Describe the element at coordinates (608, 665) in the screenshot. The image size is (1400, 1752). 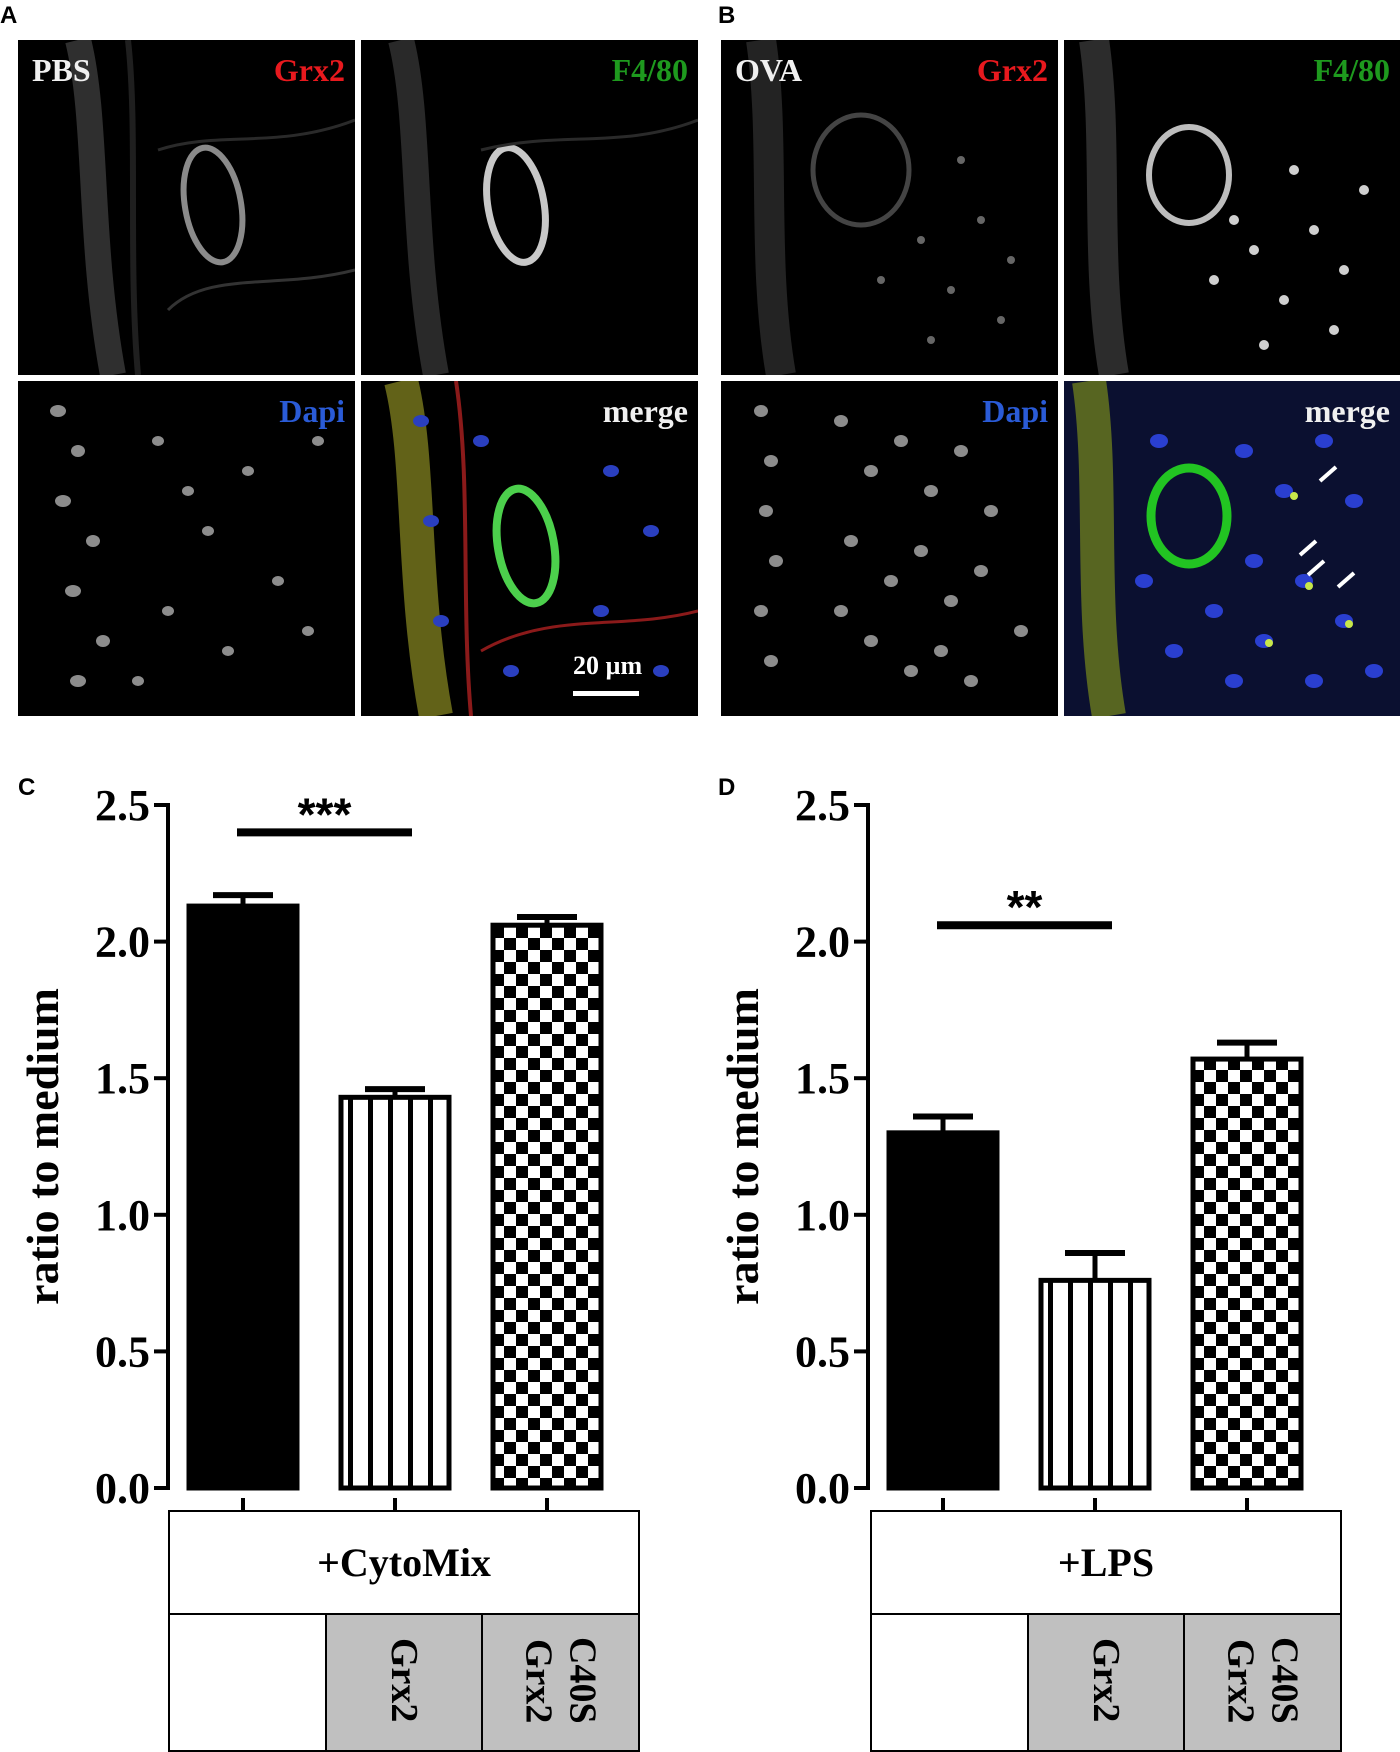
I see `scale-bar-label: 20 µm` at that location.